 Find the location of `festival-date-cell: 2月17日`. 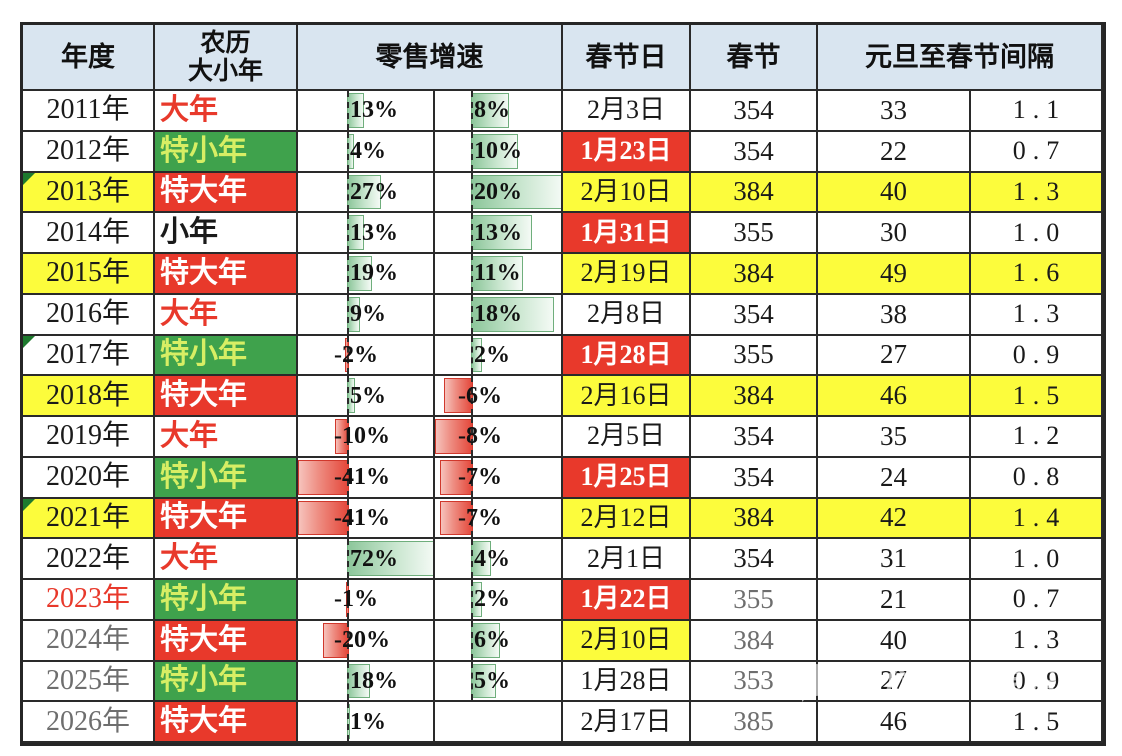

festival-date-cell: 2月17日 is located at coordinates (627, 722).